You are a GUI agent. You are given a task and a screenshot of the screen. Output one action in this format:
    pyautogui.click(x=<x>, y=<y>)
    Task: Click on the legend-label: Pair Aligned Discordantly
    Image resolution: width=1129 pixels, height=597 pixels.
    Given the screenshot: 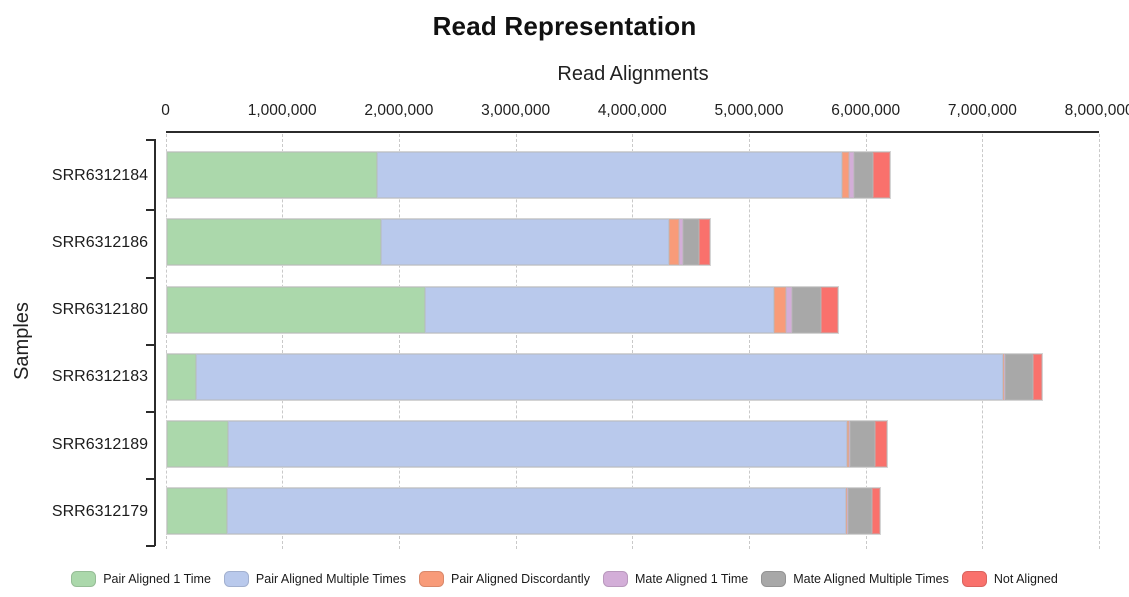 What is the action you would take?
    pyautogui.click(x=520, y=579)
    